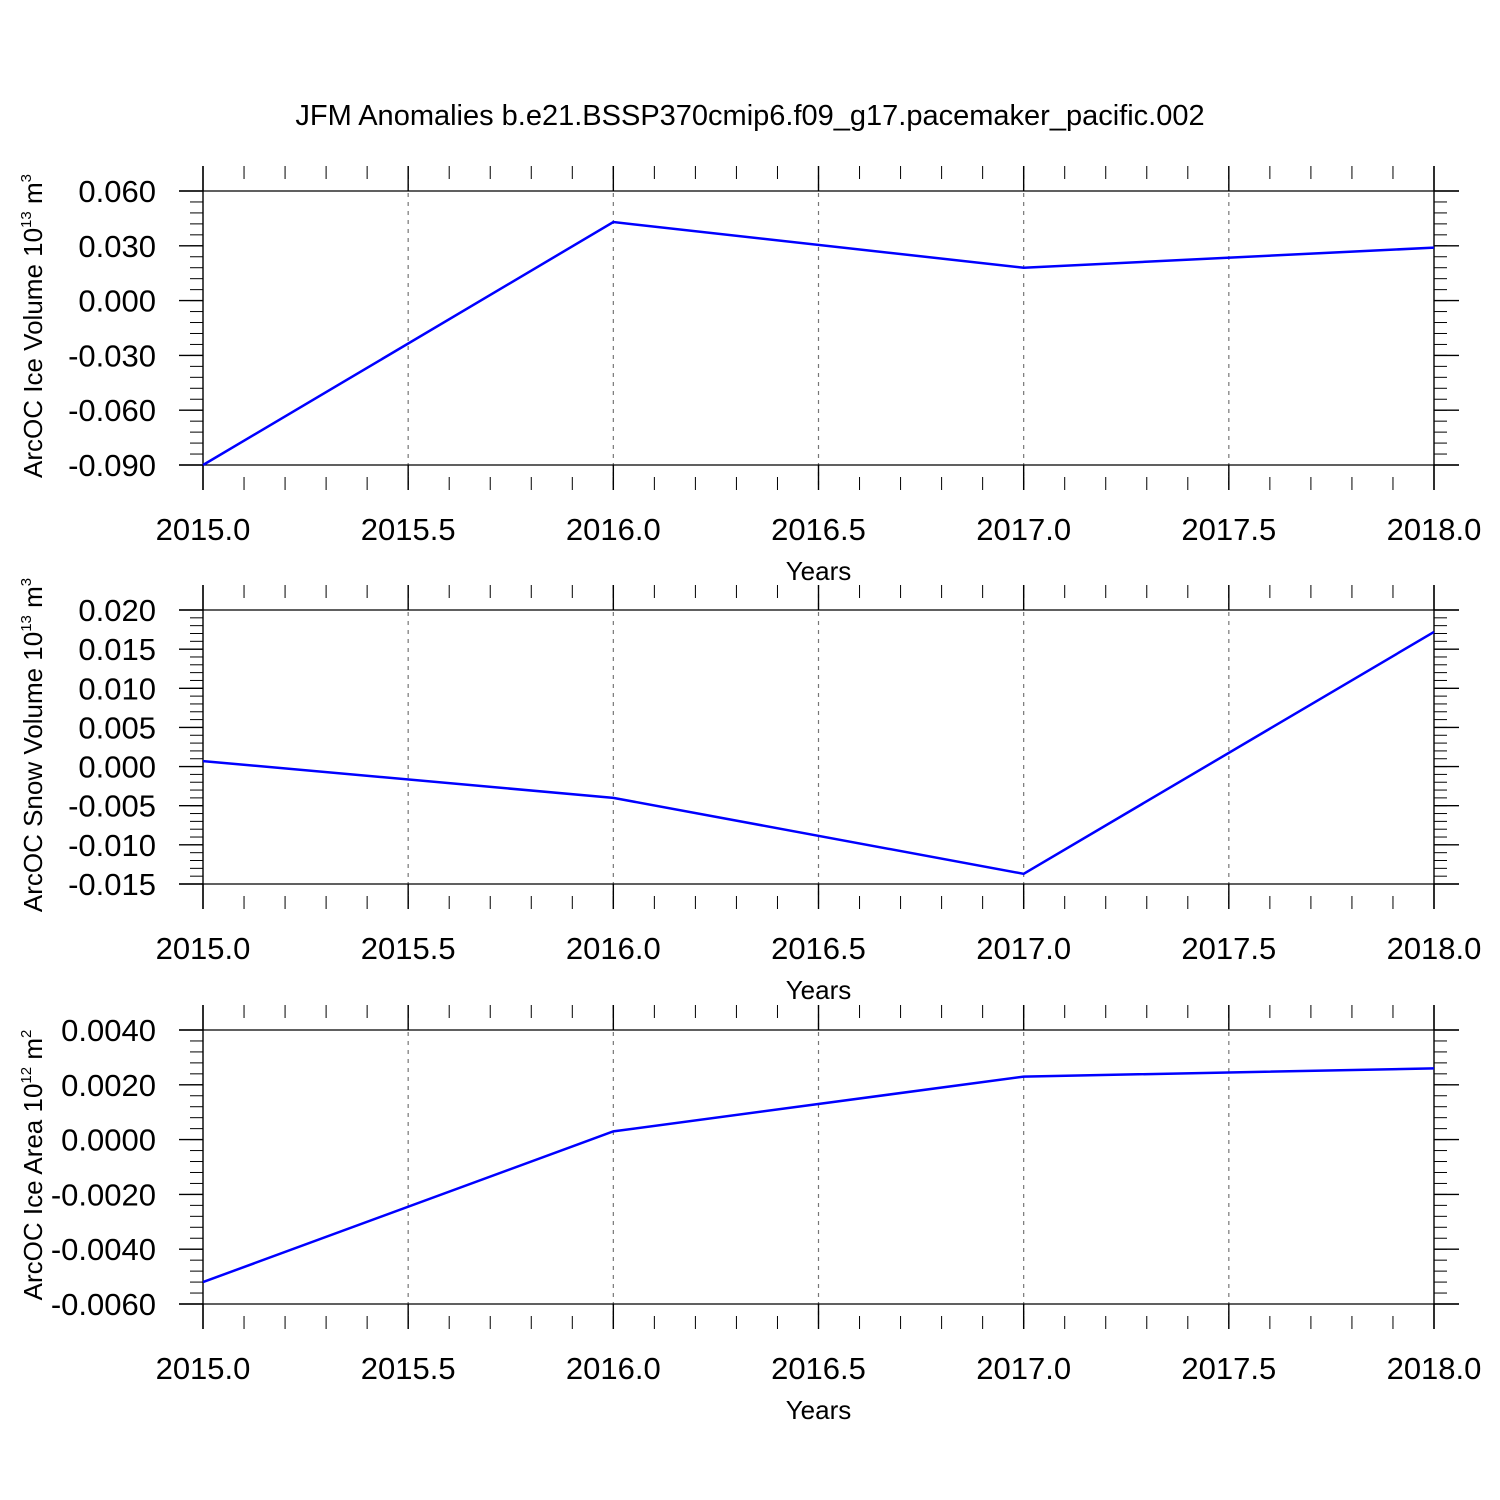 This screenshot has width=1500, height=1500. I want to click on y-tick-label: 0.030, so click(117, 246).